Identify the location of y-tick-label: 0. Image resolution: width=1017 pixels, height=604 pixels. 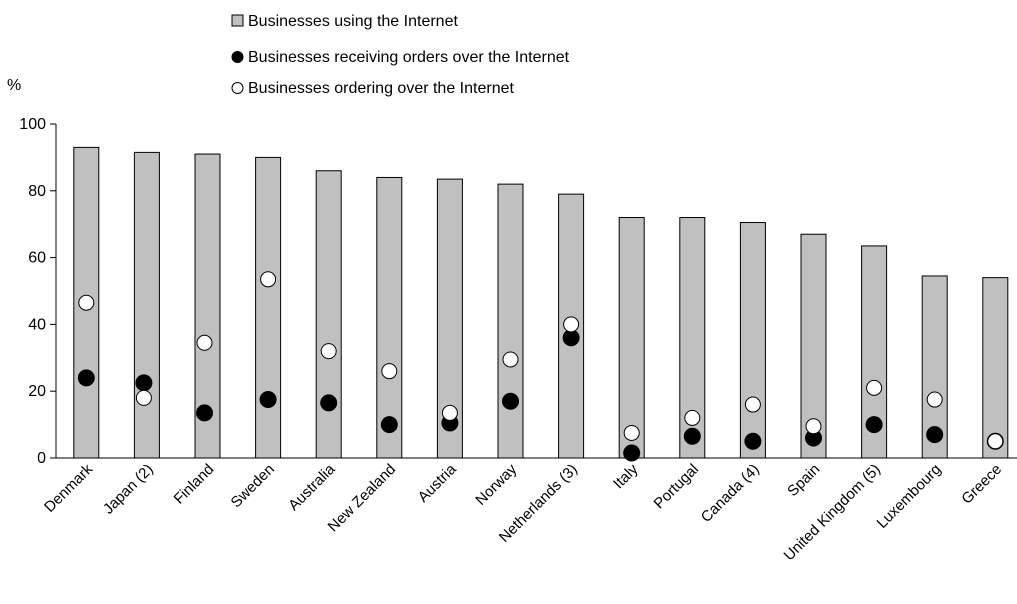
(41, 458).